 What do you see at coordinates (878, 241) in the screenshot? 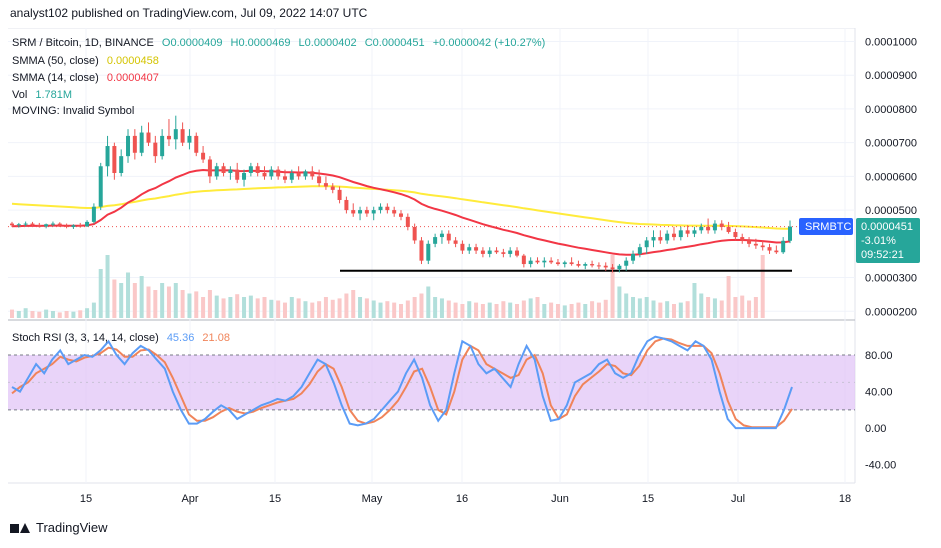
I see `price-tag-change: -3.01%` at bounding box center [878, 241].